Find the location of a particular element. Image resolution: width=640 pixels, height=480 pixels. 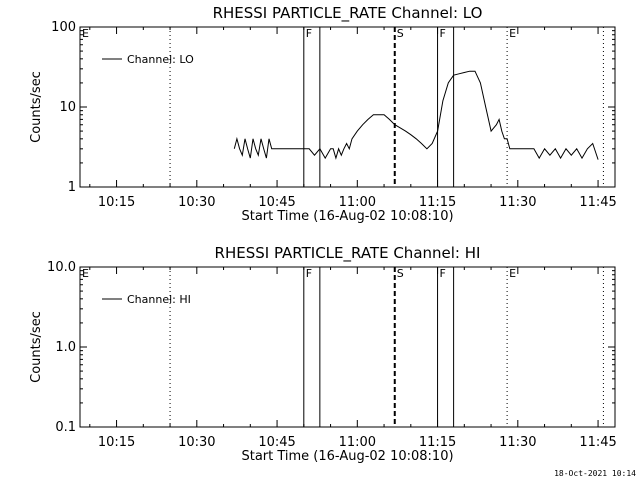

panel-2-legend-label: Channel: HI is located at coordinates (159, 299).